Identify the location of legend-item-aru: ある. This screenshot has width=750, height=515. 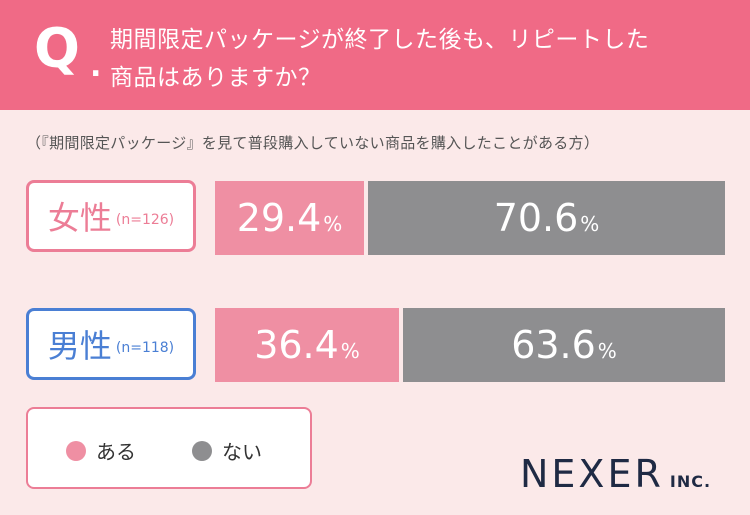
(101, 450).